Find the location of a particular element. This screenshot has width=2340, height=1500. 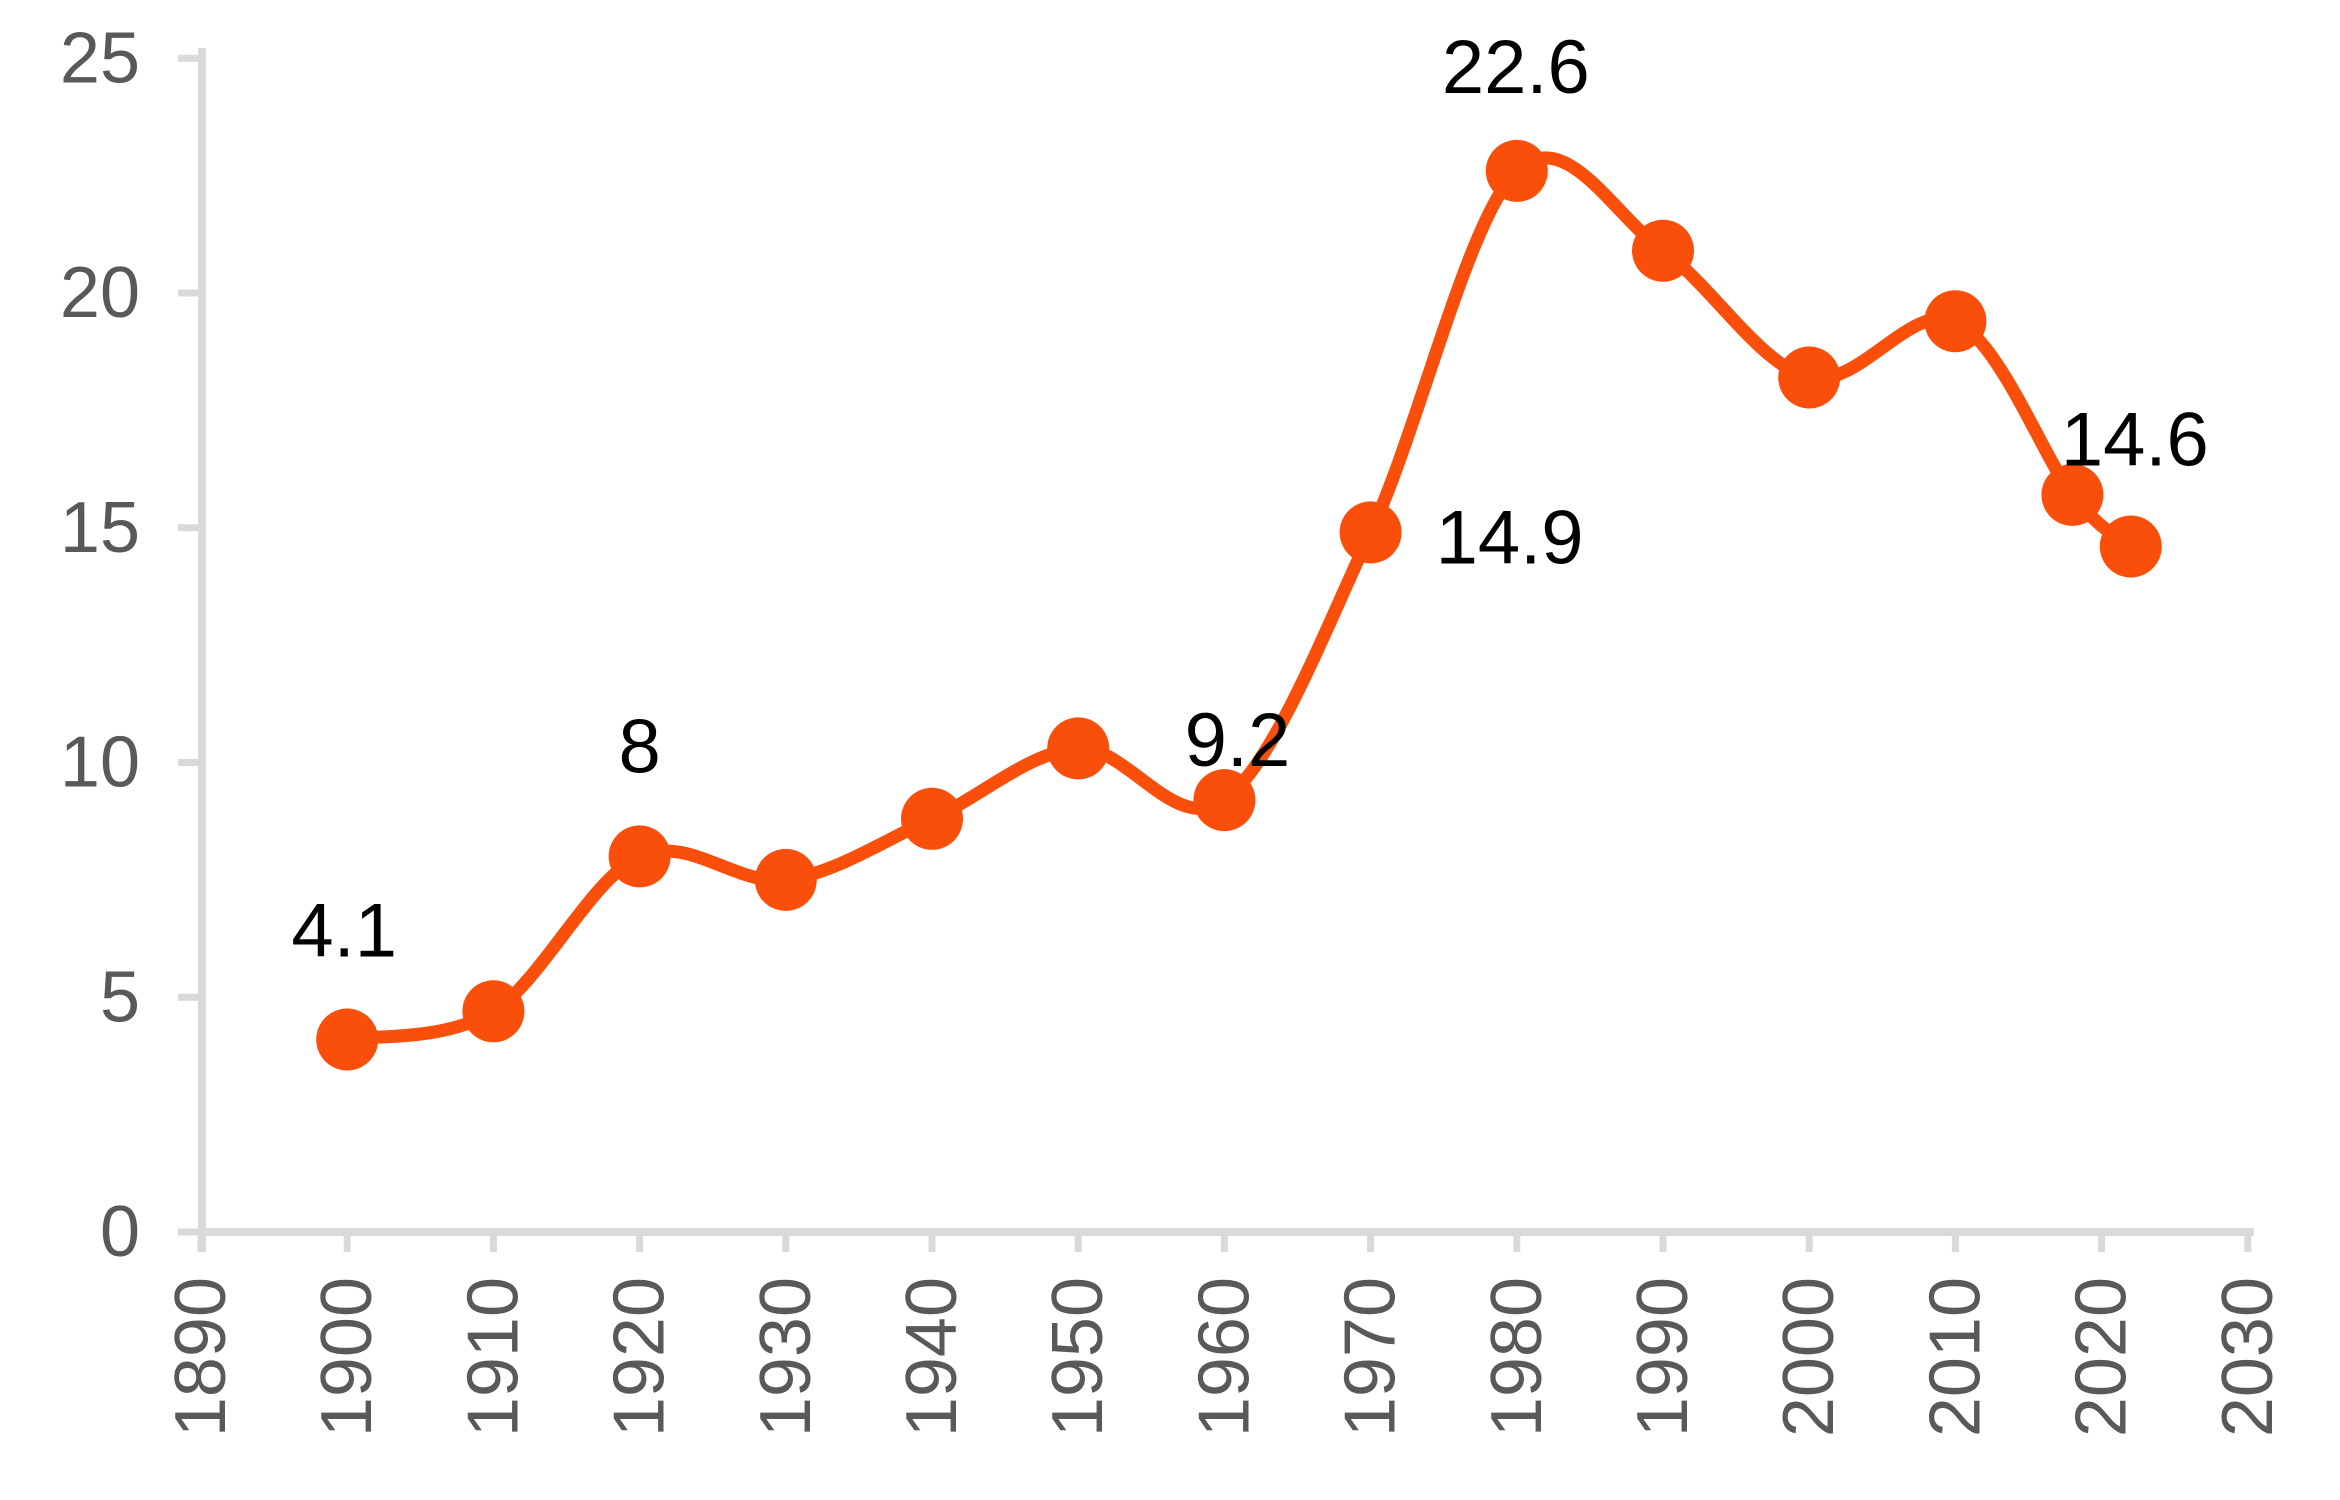

data-point-label: 9.2 is located at coordinates (1238, 740).